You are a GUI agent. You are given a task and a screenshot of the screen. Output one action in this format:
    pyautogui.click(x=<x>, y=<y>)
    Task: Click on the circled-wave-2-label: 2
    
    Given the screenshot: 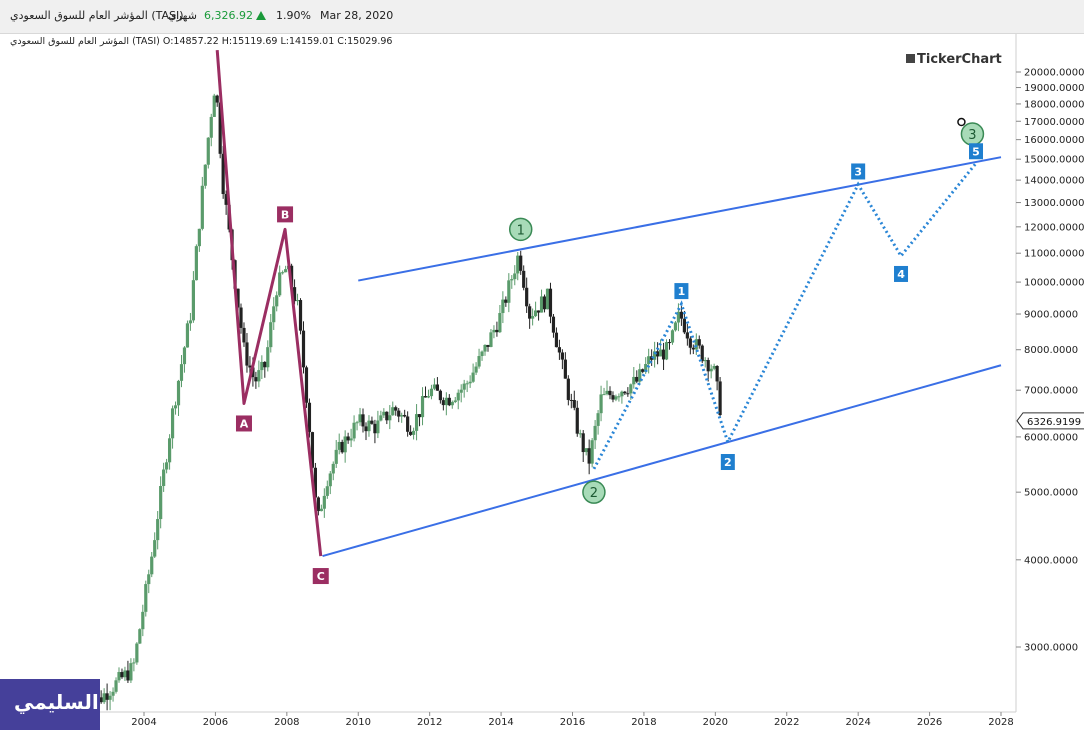 What is the action you would take?
    pyautogui.click(x=594, y=493)
    